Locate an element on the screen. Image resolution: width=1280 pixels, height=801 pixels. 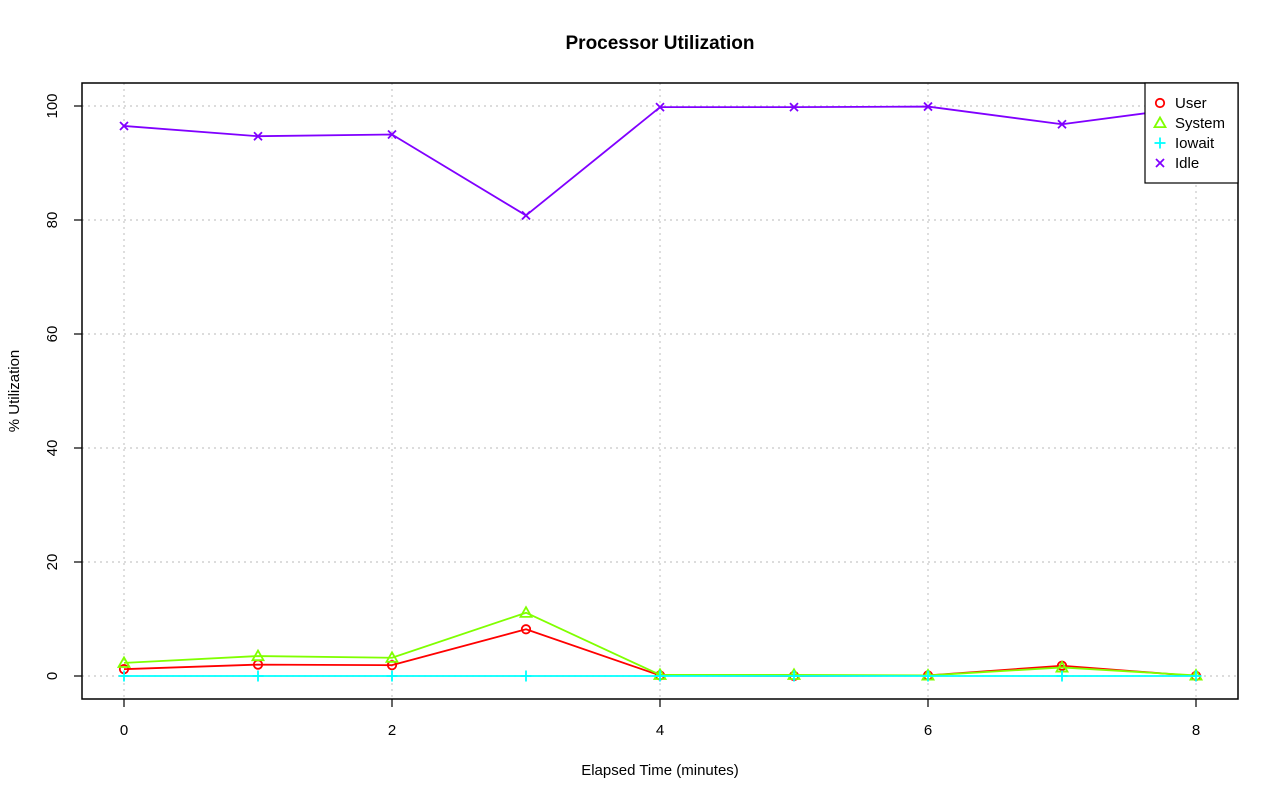
x-tick-label: 8 is located at coordinates (1196, 730).